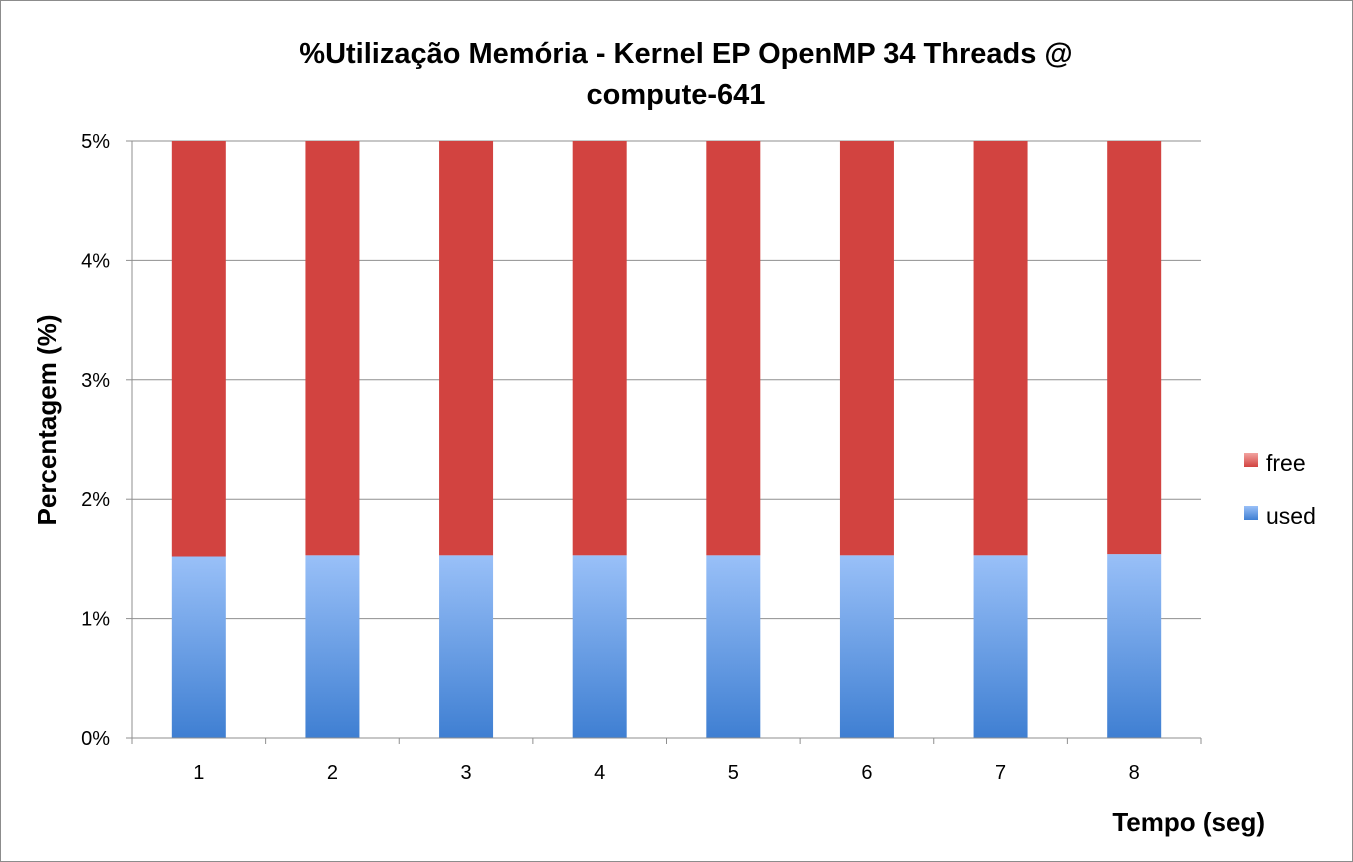 The height and width of the screenshot is (862, 1353). What do you see at coordinates (1000, 773) in the screenshot?
I see `x-tick-label: 7` at bounding box center [1000, 773].